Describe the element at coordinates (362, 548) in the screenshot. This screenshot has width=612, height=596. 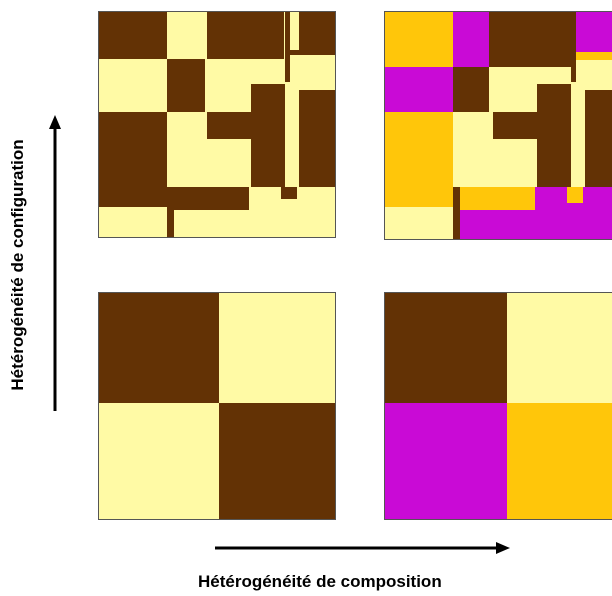
I see `x-axis-arrow` at that location.